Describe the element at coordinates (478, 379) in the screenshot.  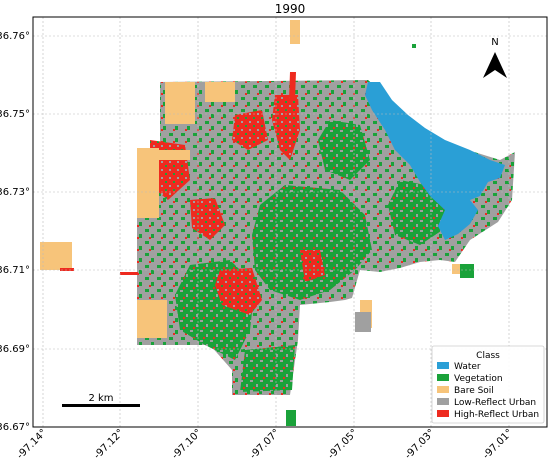
I see `legend-label: Vegetation` at that location.